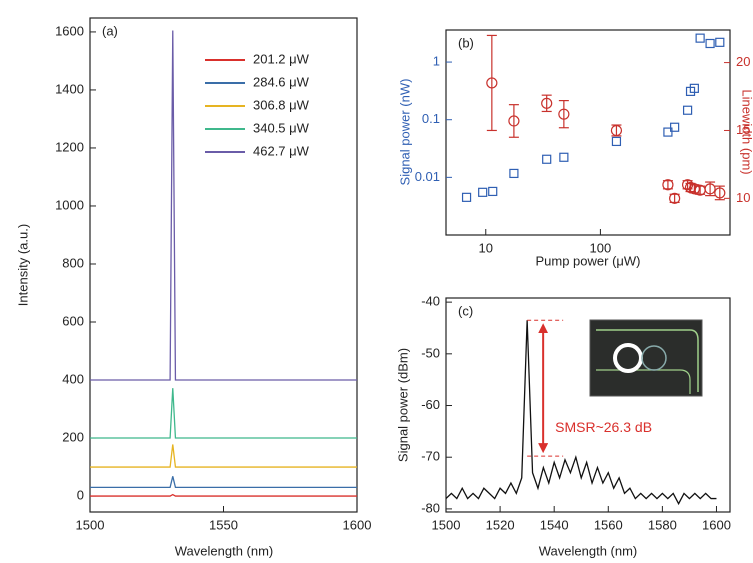 This screenshot has width=753, height=563. Describe the element at coordinates (281, 150) in the screenshot. I see `legend-label: 462.7 μW` at that location.